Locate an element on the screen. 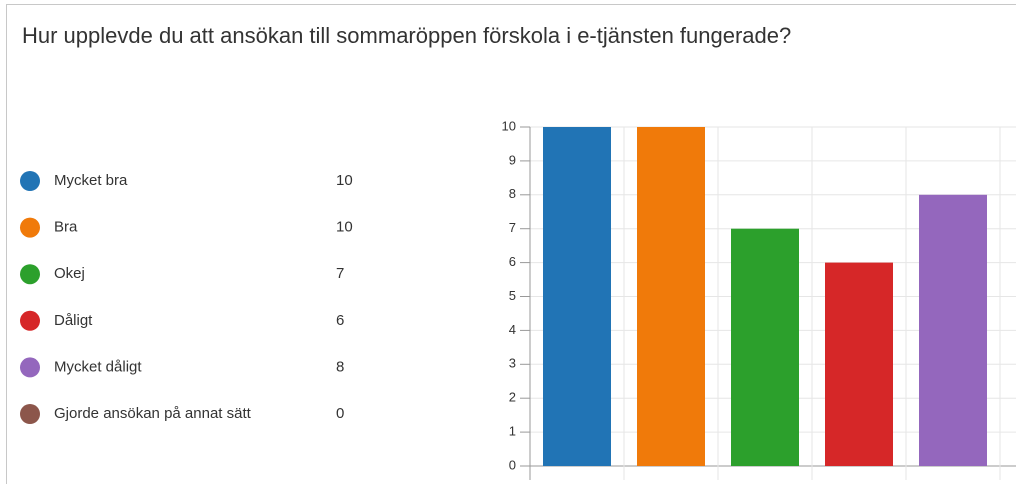  y-tick-label: 1 is located at coordinates (512, 431).